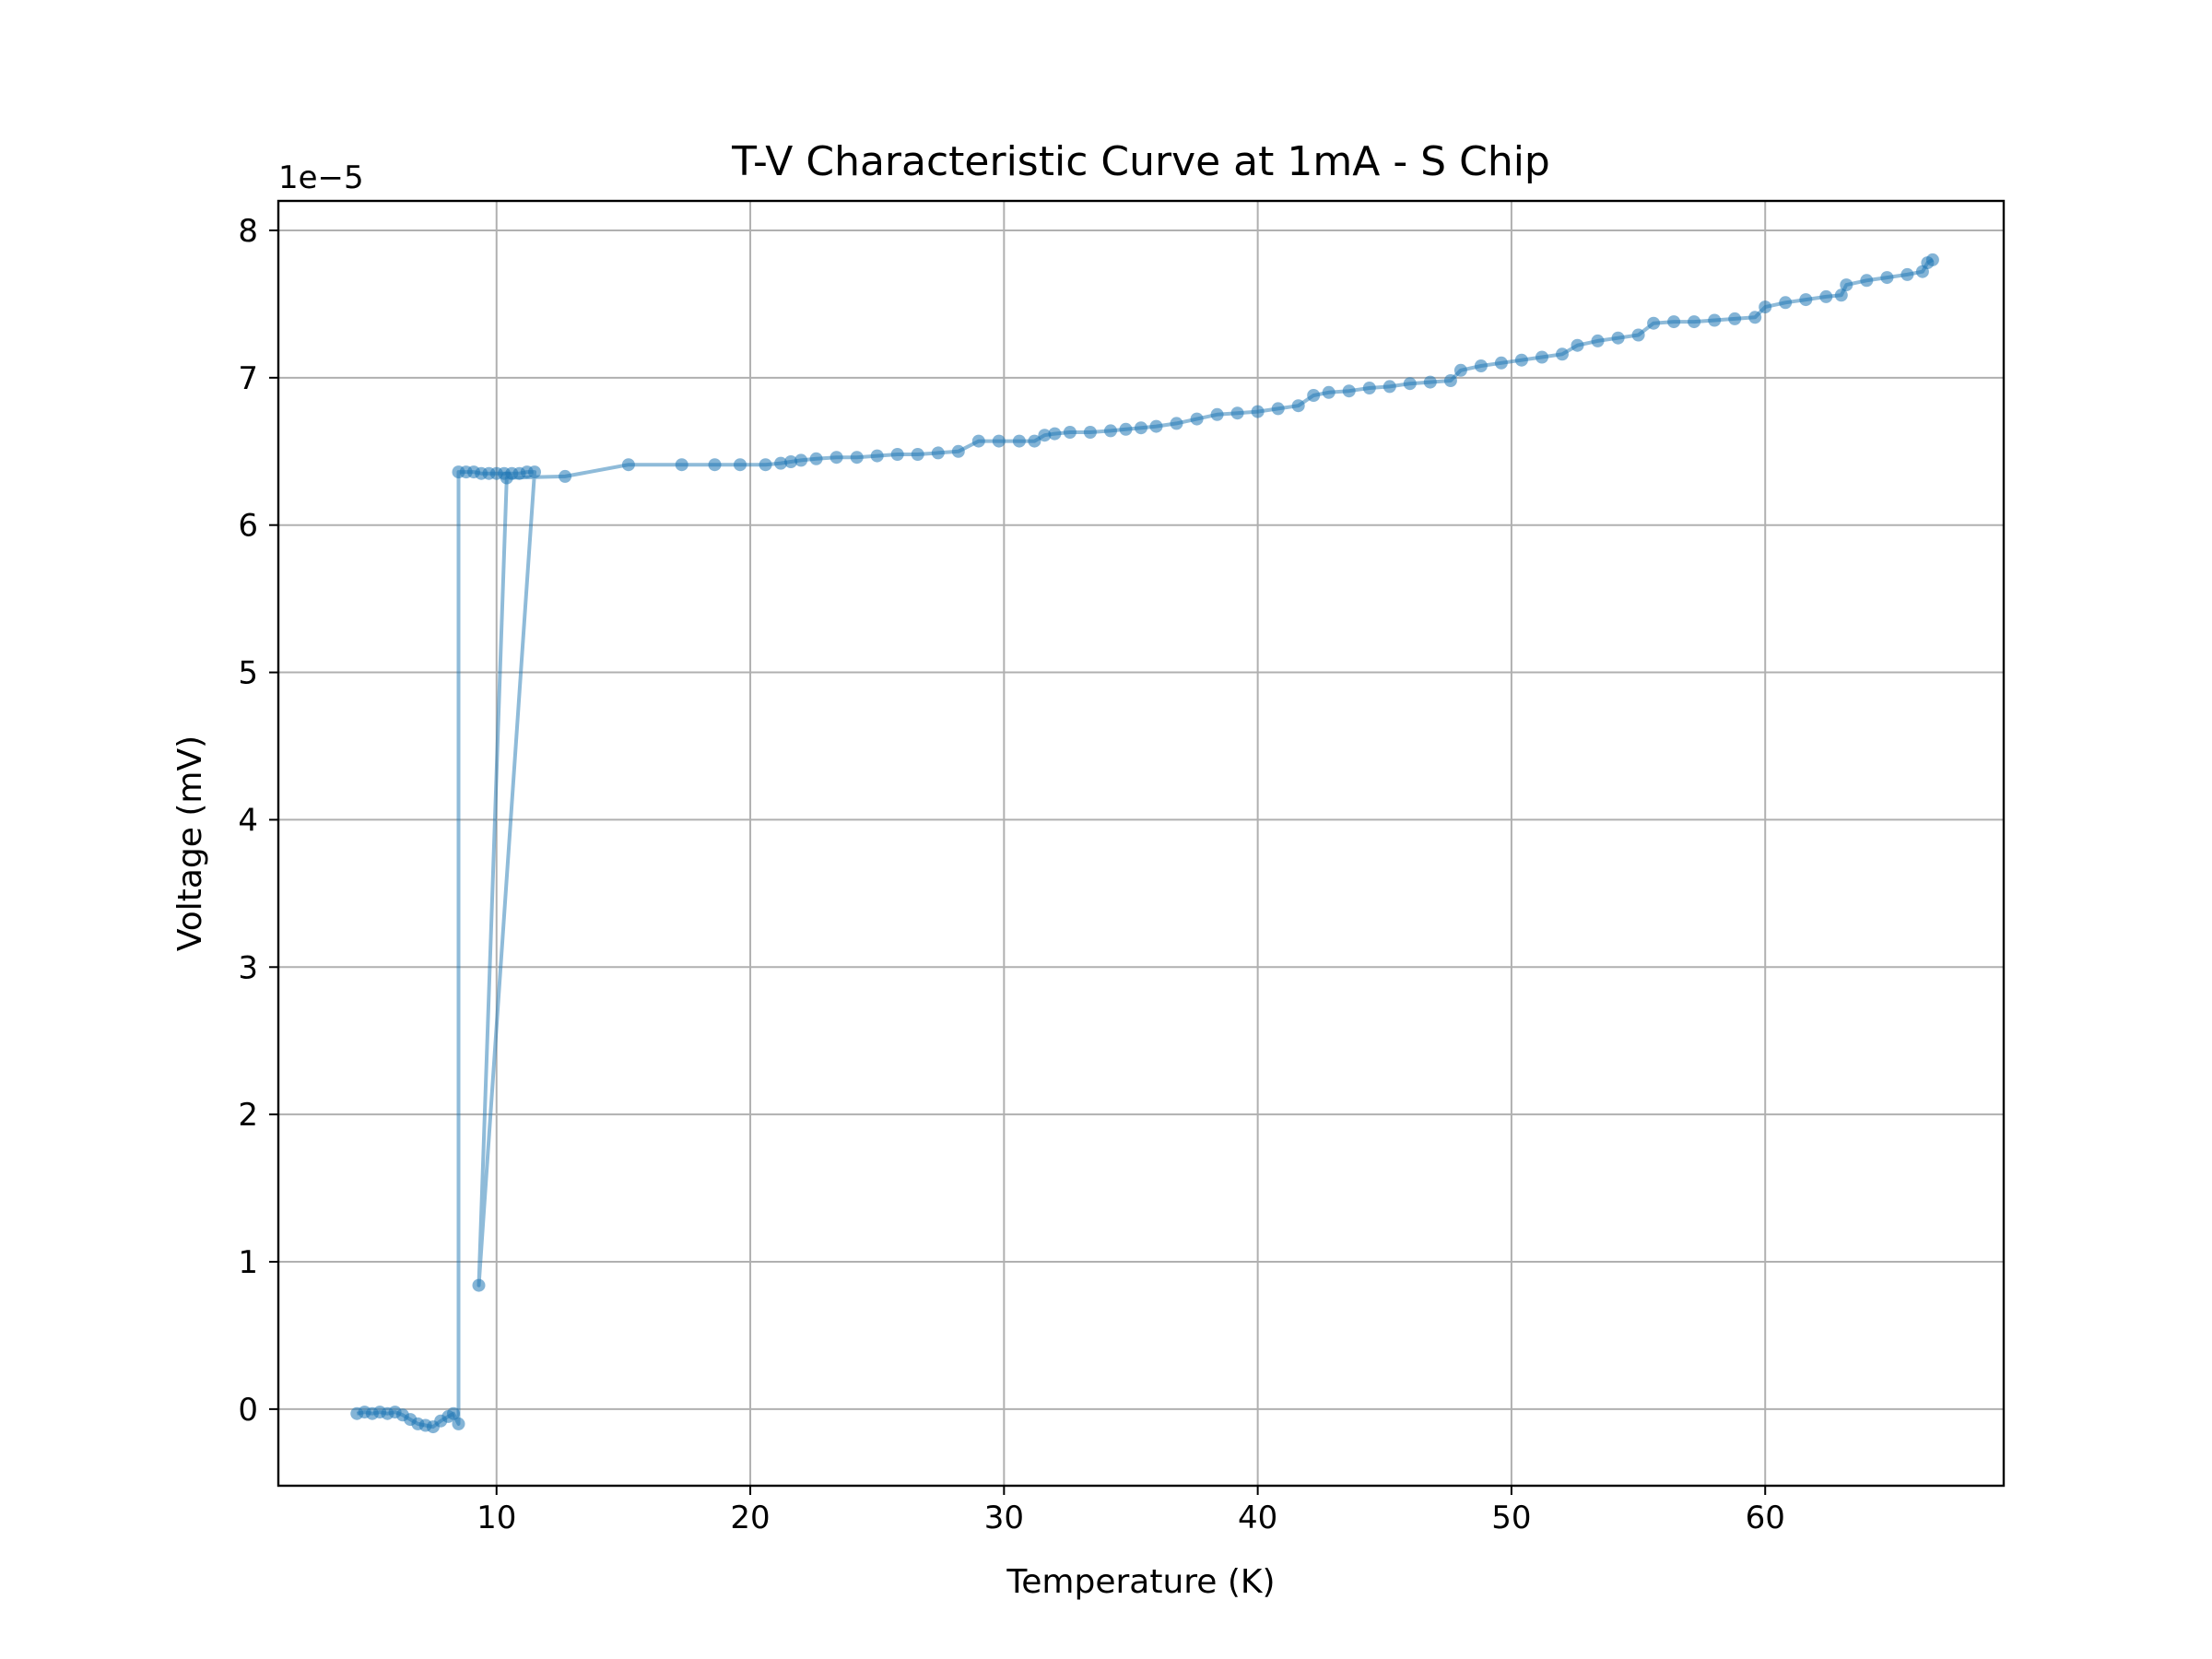 The height and width of the screenshot is (1659, 2212). What do you see at coordinates (248, 967) in the screenshot?
I see `y-tick-label: 3` at bounding box center [248, 967].